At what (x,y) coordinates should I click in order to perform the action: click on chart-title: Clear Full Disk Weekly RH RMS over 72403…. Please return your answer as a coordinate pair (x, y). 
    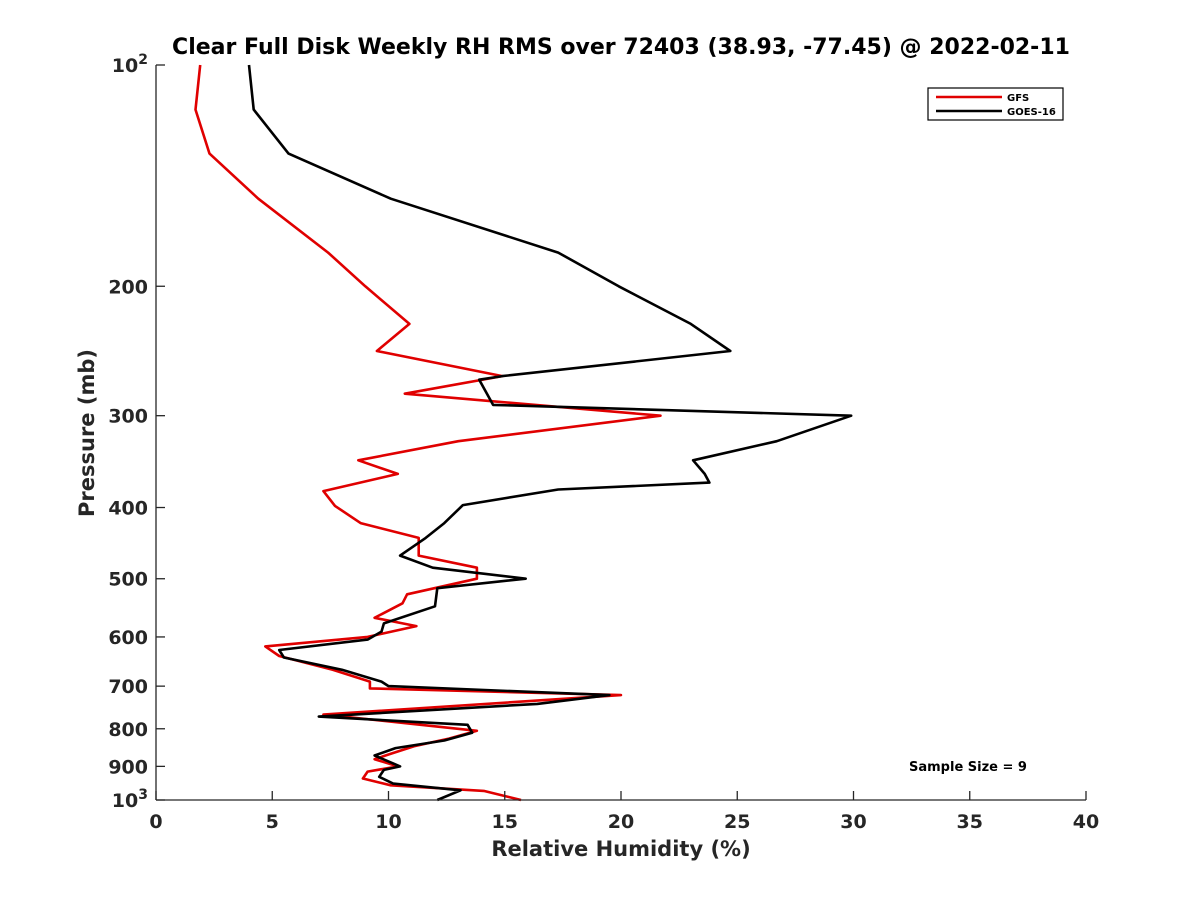
    Looking at the image, I should click on (621, 47).